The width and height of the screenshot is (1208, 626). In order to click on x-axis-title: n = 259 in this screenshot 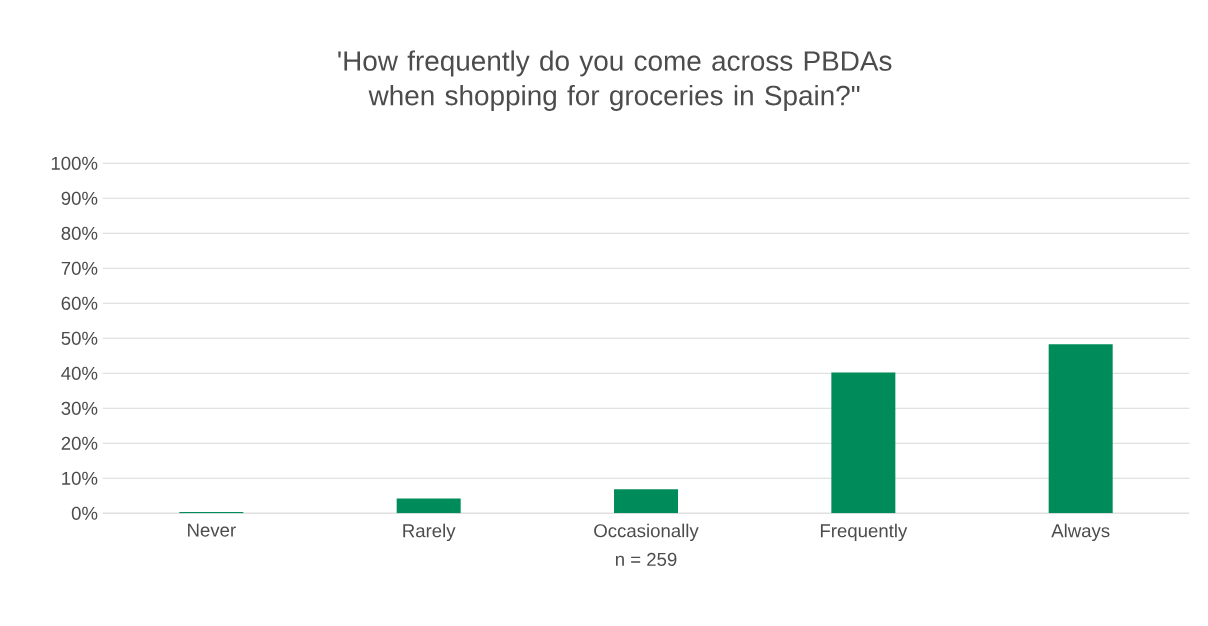, I will do `click(646, 559)`.